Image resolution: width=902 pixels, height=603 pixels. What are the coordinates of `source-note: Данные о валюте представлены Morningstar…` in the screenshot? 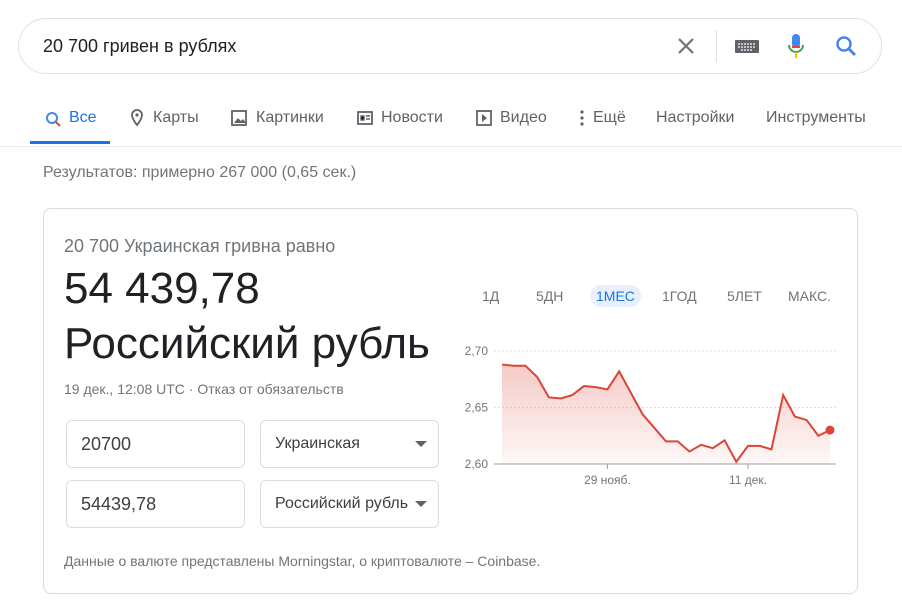 It's located at (302, 561).